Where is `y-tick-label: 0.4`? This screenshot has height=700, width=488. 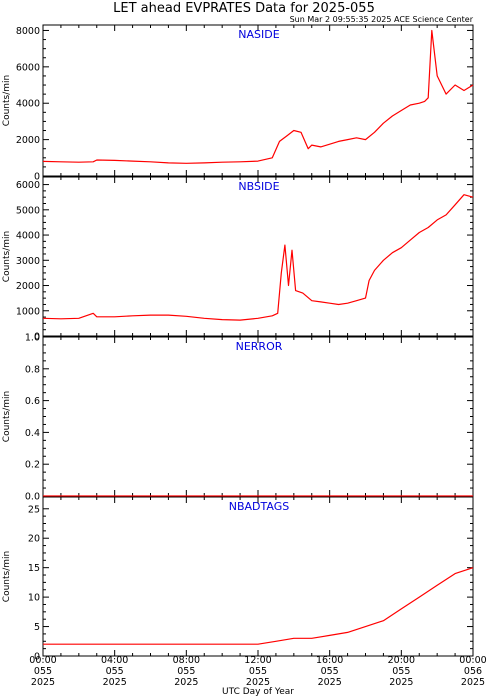
y-tick-label: 0.4 is located at coordinates (32, 433).